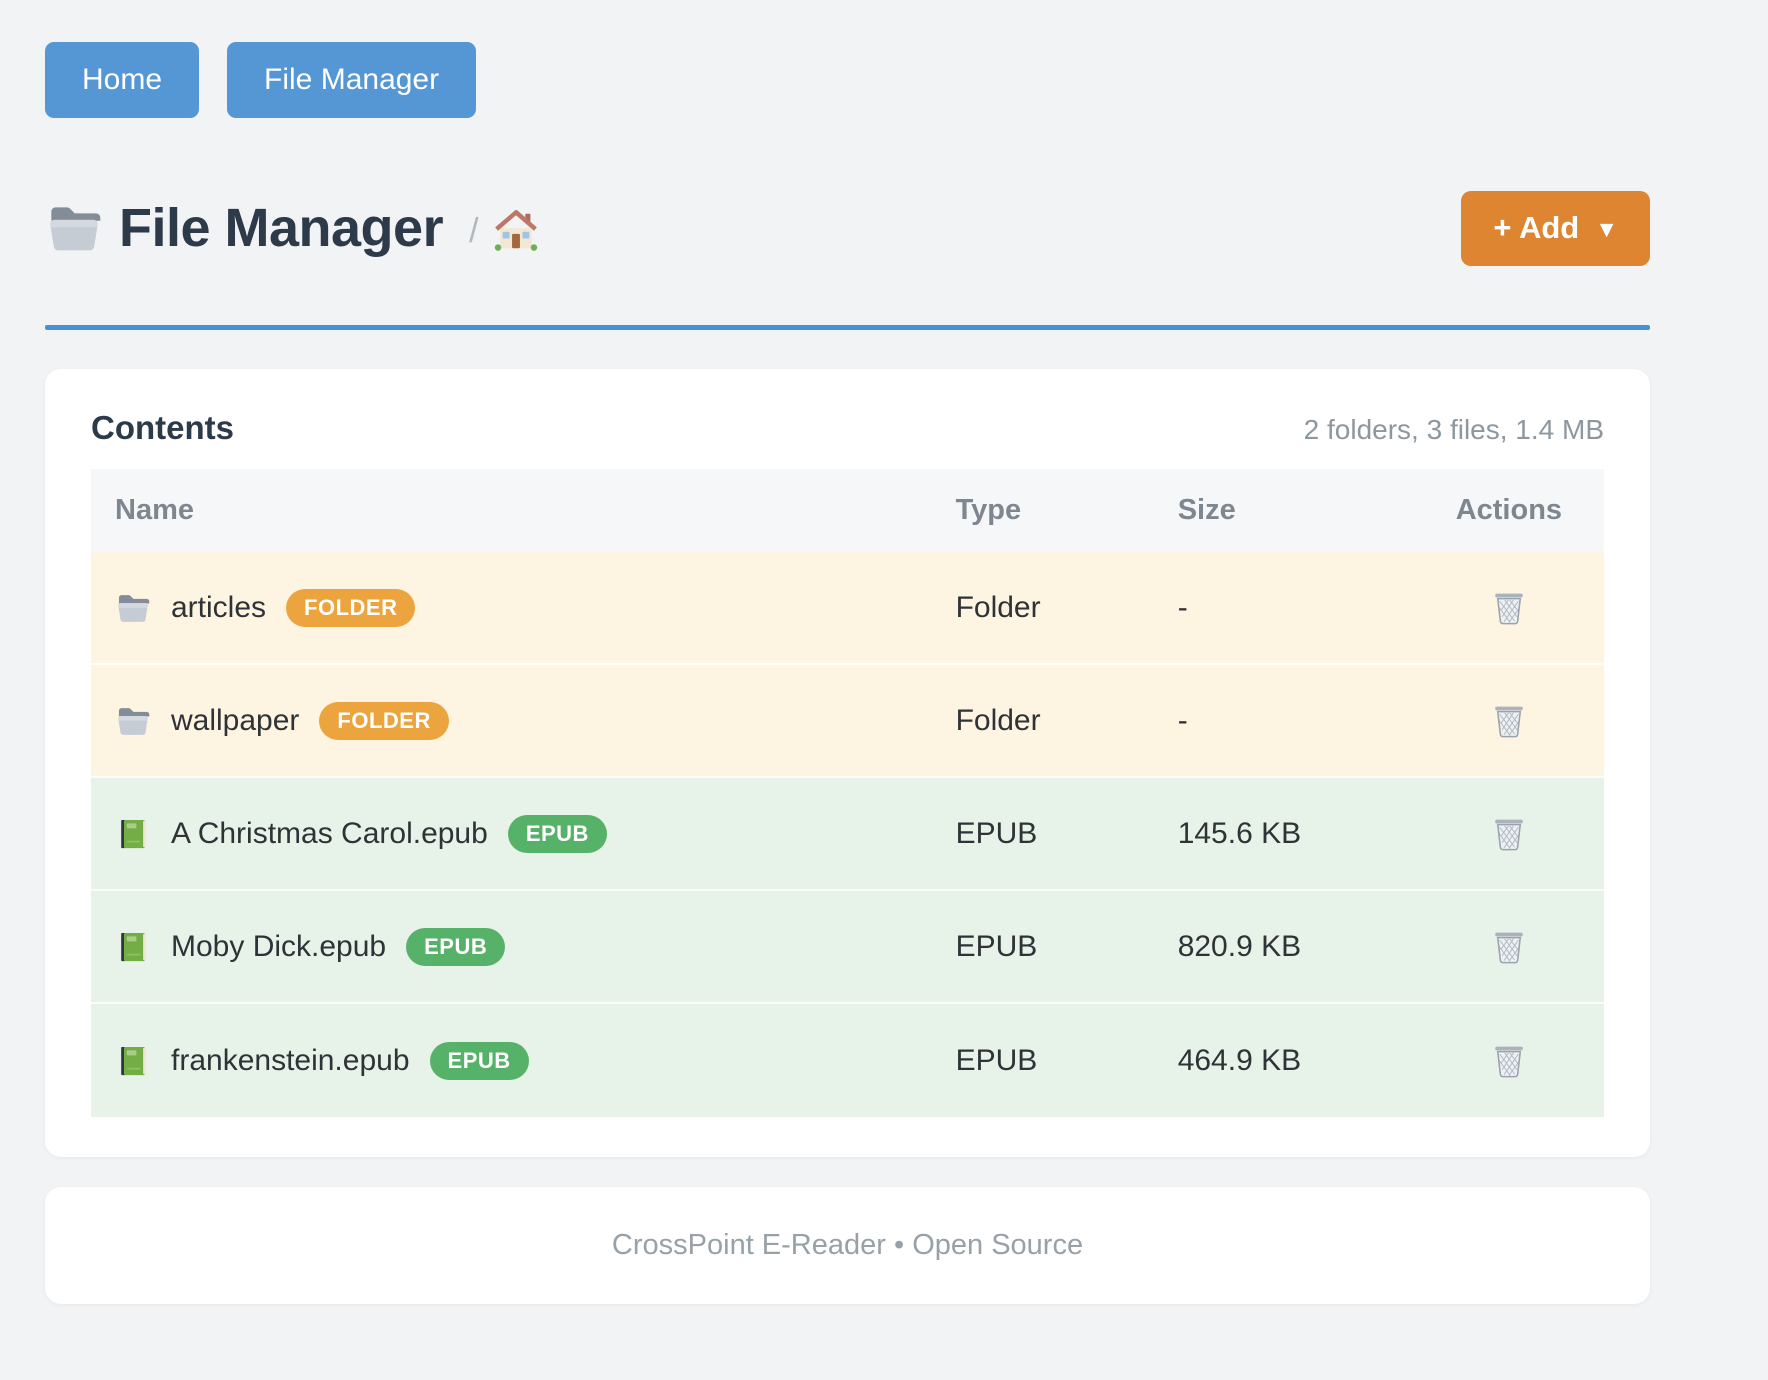 The image size is (1768, 1380). What do you see at coordinates (329, 833) in the screenshot?
I see `file-name: A Christmas Carol.epub` at bounding box center [329, 833].